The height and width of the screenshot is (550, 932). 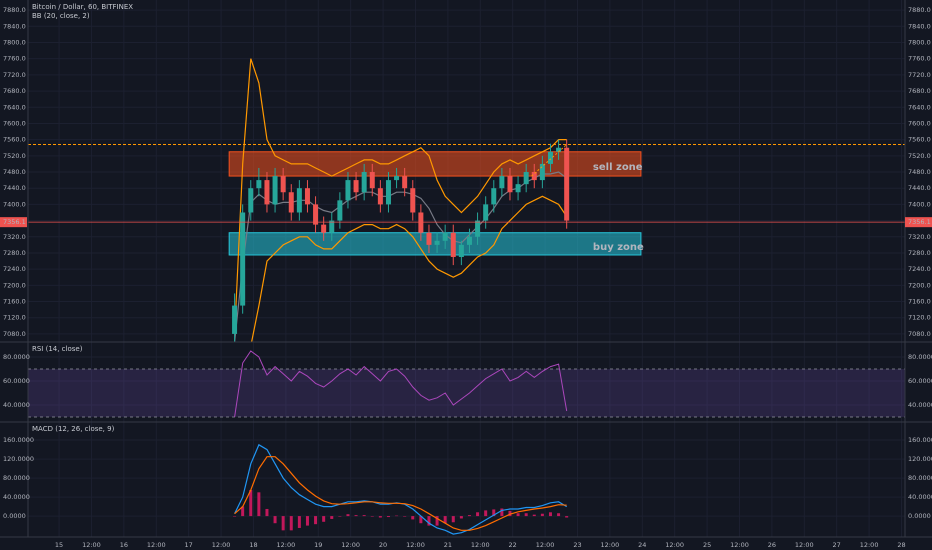 I want to click on y-tick-label: 7440.0, so click(x=14, y=188).